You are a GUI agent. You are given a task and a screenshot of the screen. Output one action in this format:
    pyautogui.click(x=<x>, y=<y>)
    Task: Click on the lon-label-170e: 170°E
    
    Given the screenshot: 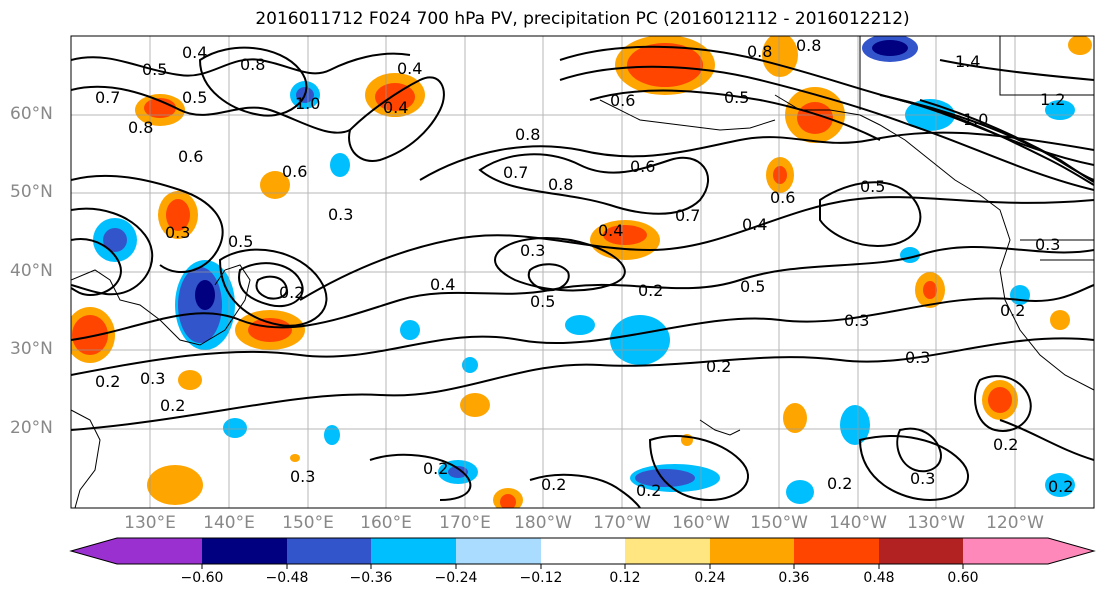 What is the action you would take?
    pyautogui.click(x=465, y=523)
    